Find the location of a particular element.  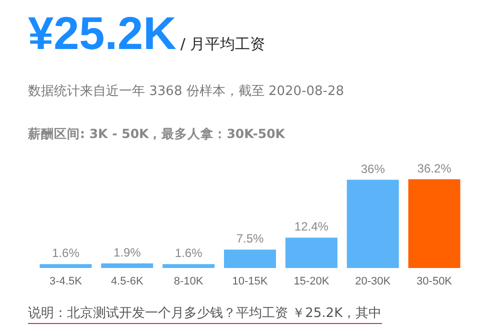

x-tick-label: 30-50K is located at coordinates (434, 282).